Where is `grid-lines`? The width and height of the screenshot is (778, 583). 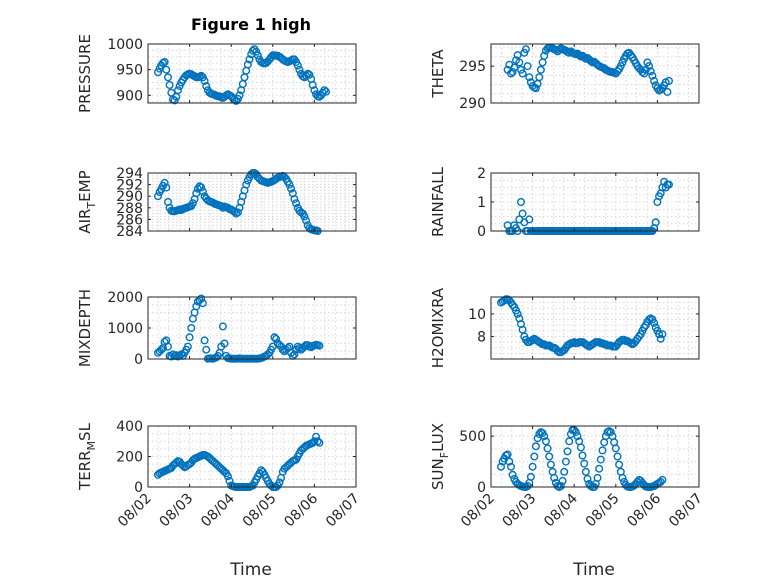
grid-lines is located at coordinates (595, 456).